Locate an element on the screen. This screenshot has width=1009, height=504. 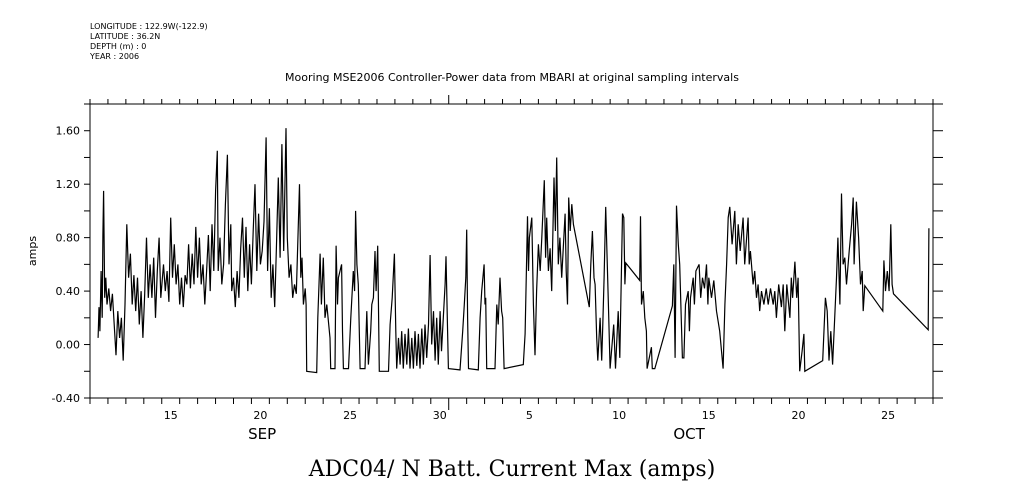
y-tick-label: -0.40 is located at coordinates (66, 398).